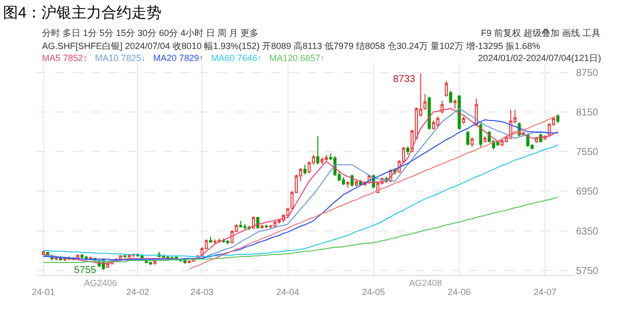 The width and height of the screenshot is (625, 323). What do you see at coordinates (291, 46) in the screenshot?
I see `text: AG.SHF[SHFE白银] 2024/07/04 收8010 幅1.93%(152) 开8089 高8113 低7979 结8058 仓30.24万 量102万 增-13295 振1.68%` at bounding box center [291, 46].